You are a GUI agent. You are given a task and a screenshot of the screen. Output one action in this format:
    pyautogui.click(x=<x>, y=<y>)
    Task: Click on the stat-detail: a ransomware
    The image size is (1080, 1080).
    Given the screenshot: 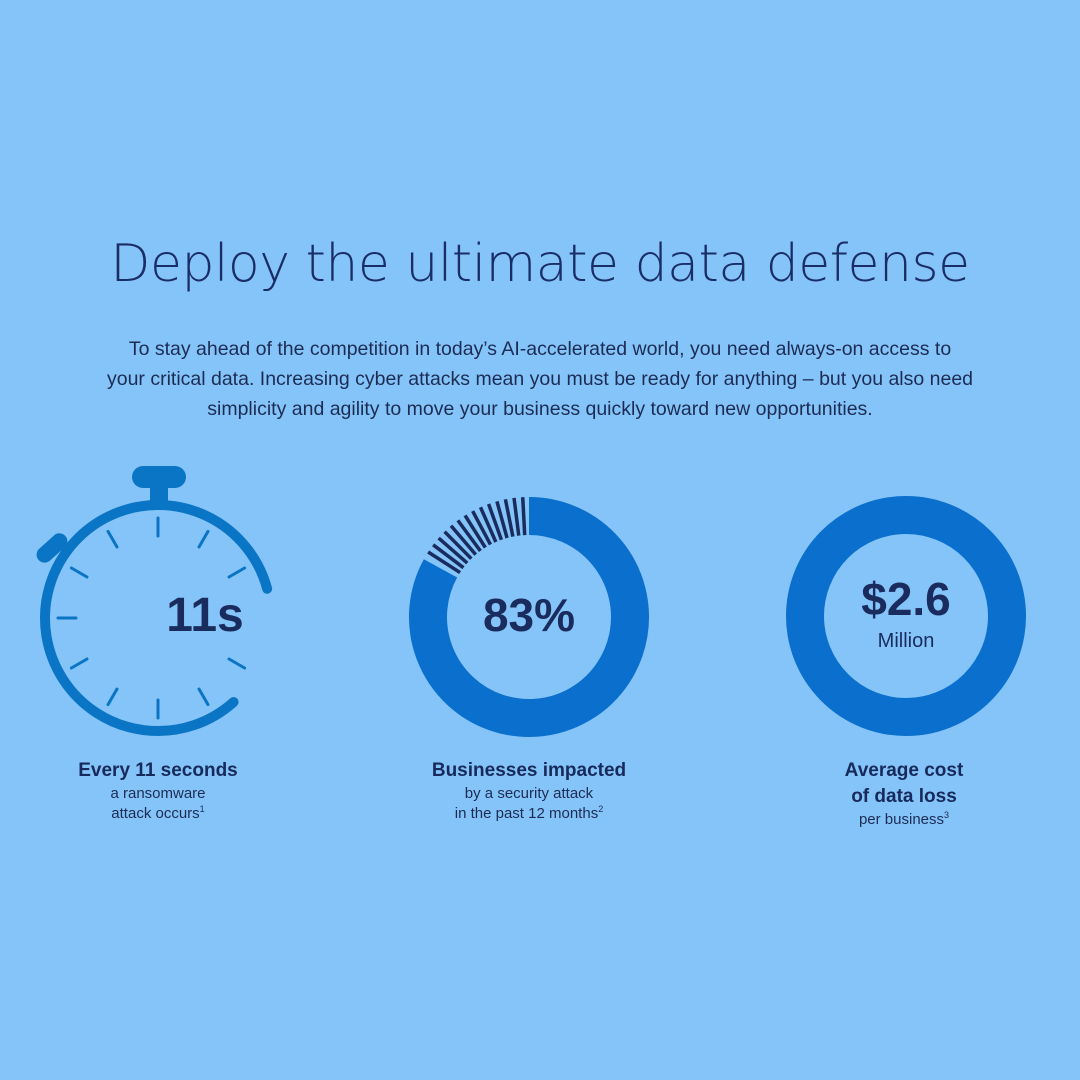 What is the action you would take?
    pyautogui.click(x=158, y=793)
    